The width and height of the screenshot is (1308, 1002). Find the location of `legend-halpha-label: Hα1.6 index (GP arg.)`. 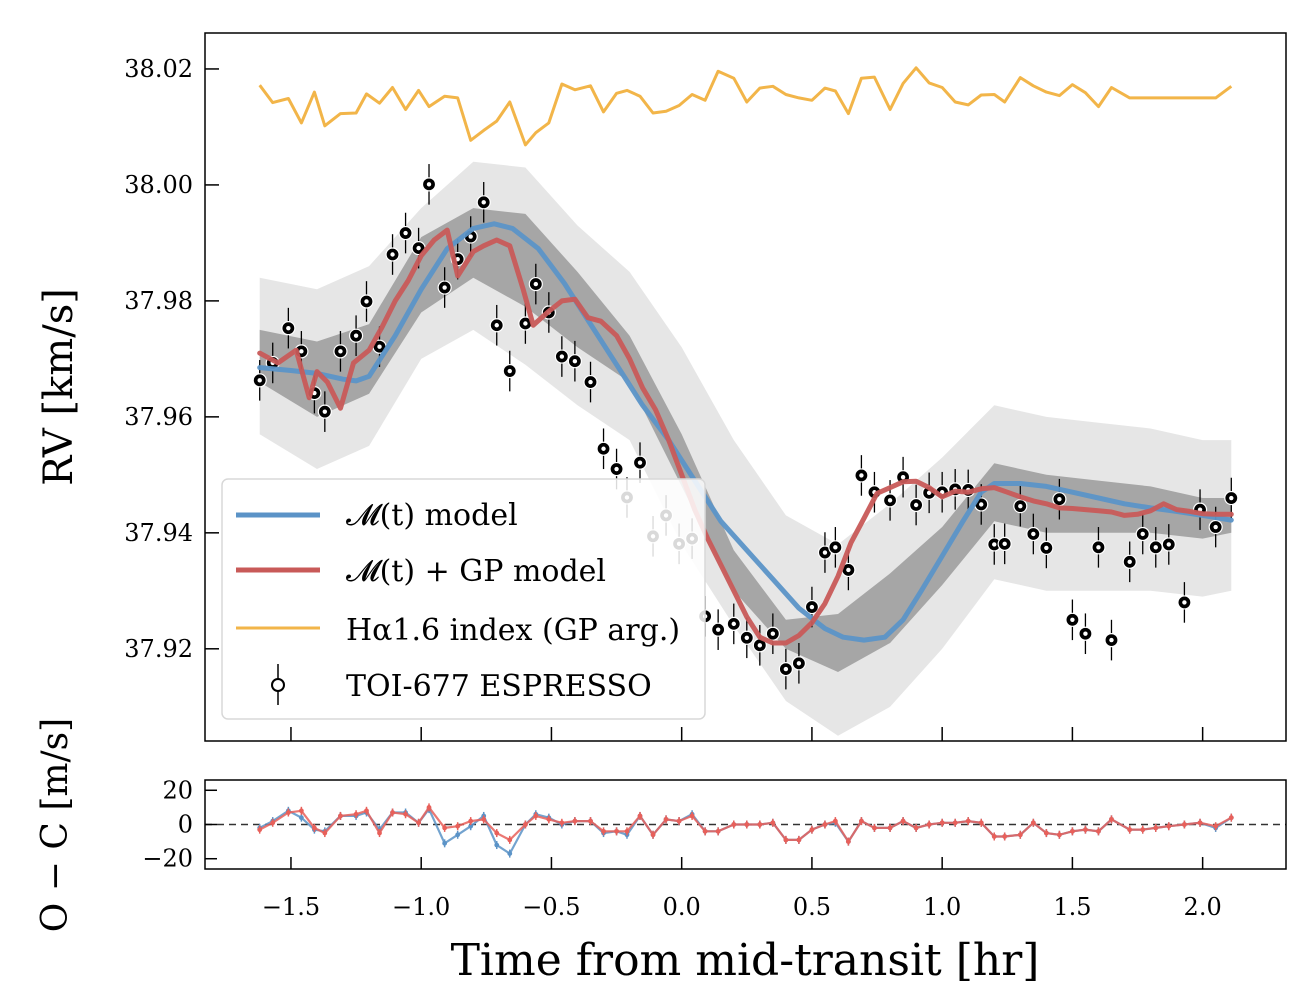

legend-halpha-label: Hα1.6 index (GP arg.) is located at coordinates (513, 630).